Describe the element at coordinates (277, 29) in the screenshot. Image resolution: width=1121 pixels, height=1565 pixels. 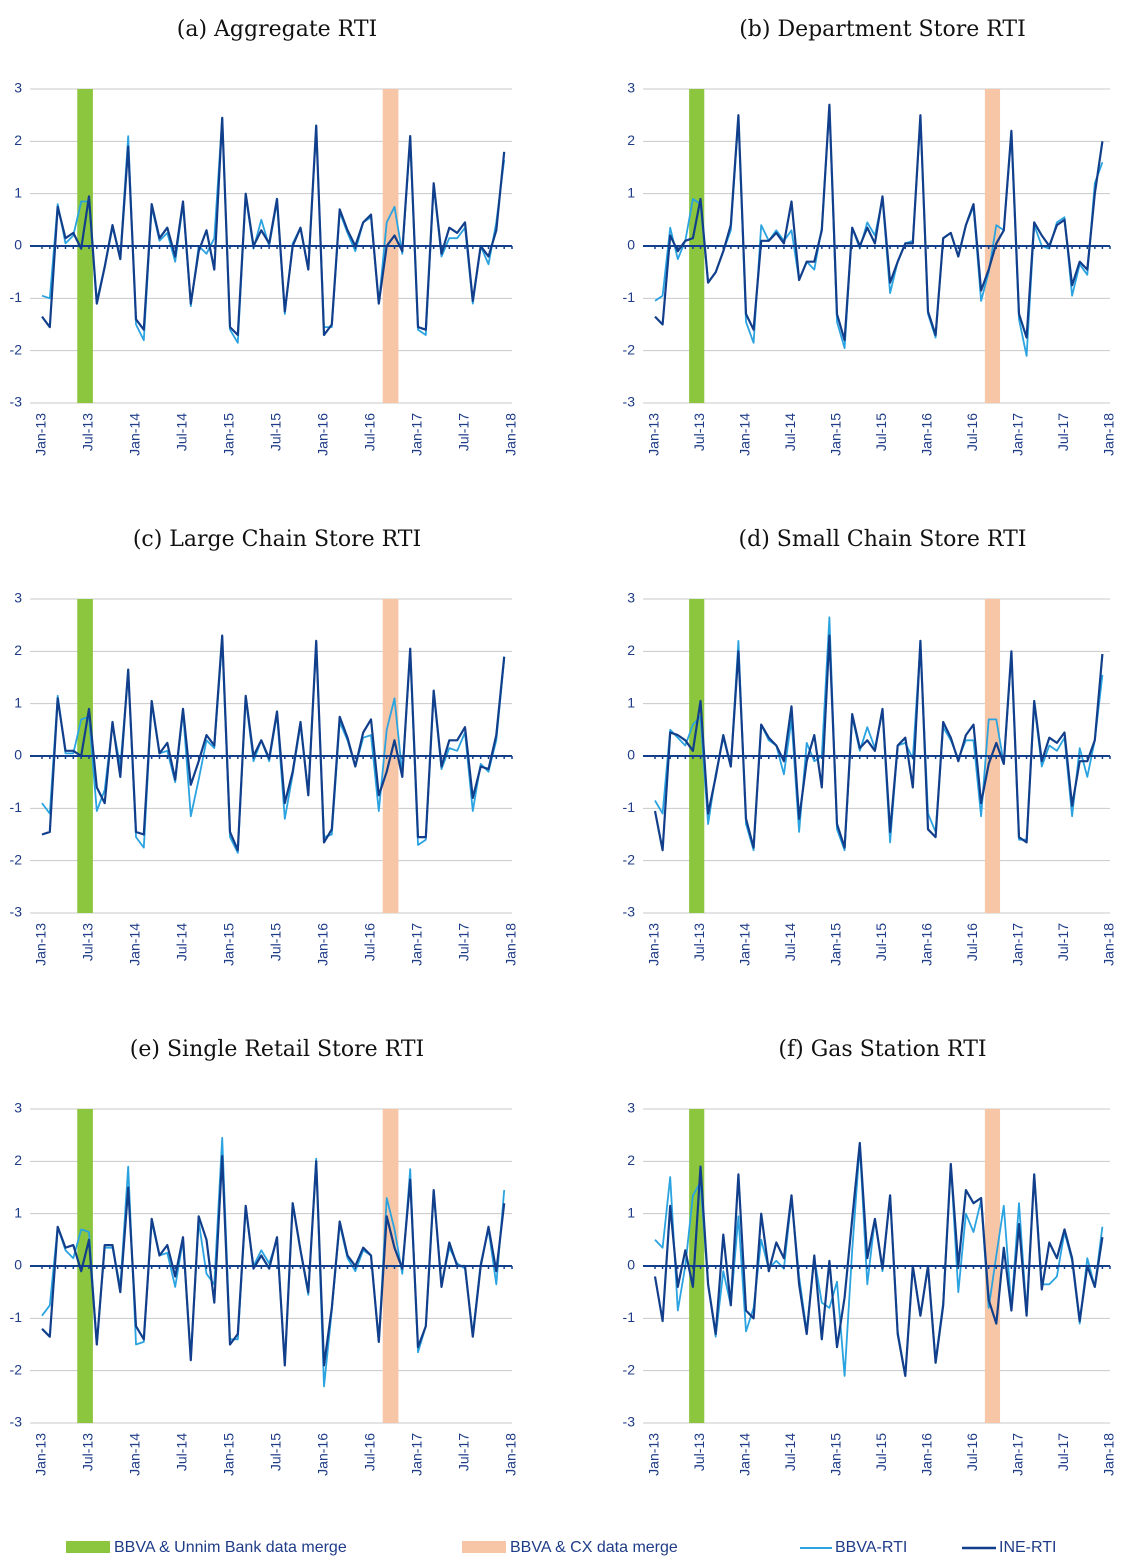
I see `chart-title: (a) Aggregate RTI` at that location.